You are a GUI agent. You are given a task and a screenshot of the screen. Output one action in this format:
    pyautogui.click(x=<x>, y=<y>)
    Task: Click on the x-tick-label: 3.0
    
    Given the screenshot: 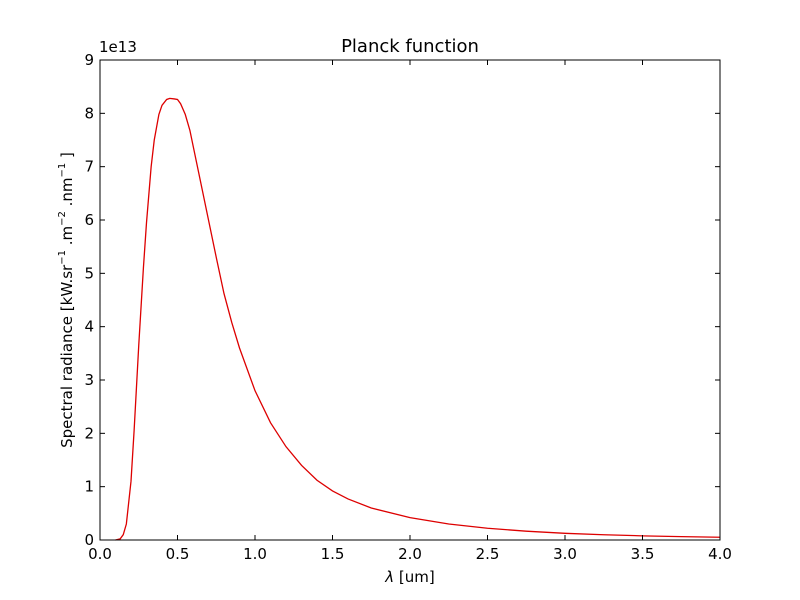 What is the action you would take?
    pyautogui.click(x=565, y=554)
    